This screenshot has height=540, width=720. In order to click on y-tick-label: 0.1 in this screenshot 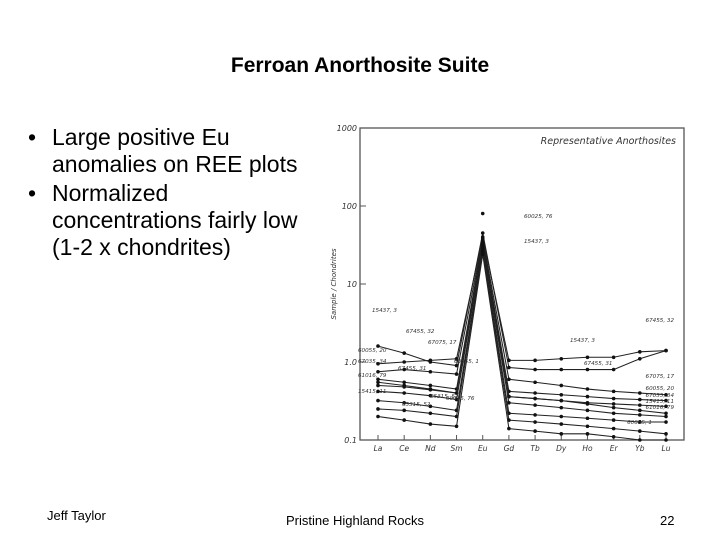, I will do `click(350, 440)`.